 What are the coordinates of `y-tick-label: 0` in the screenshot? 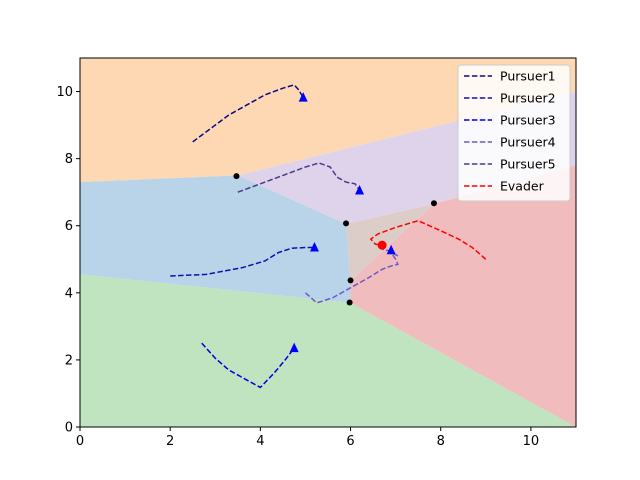 It's located at (69, 428).